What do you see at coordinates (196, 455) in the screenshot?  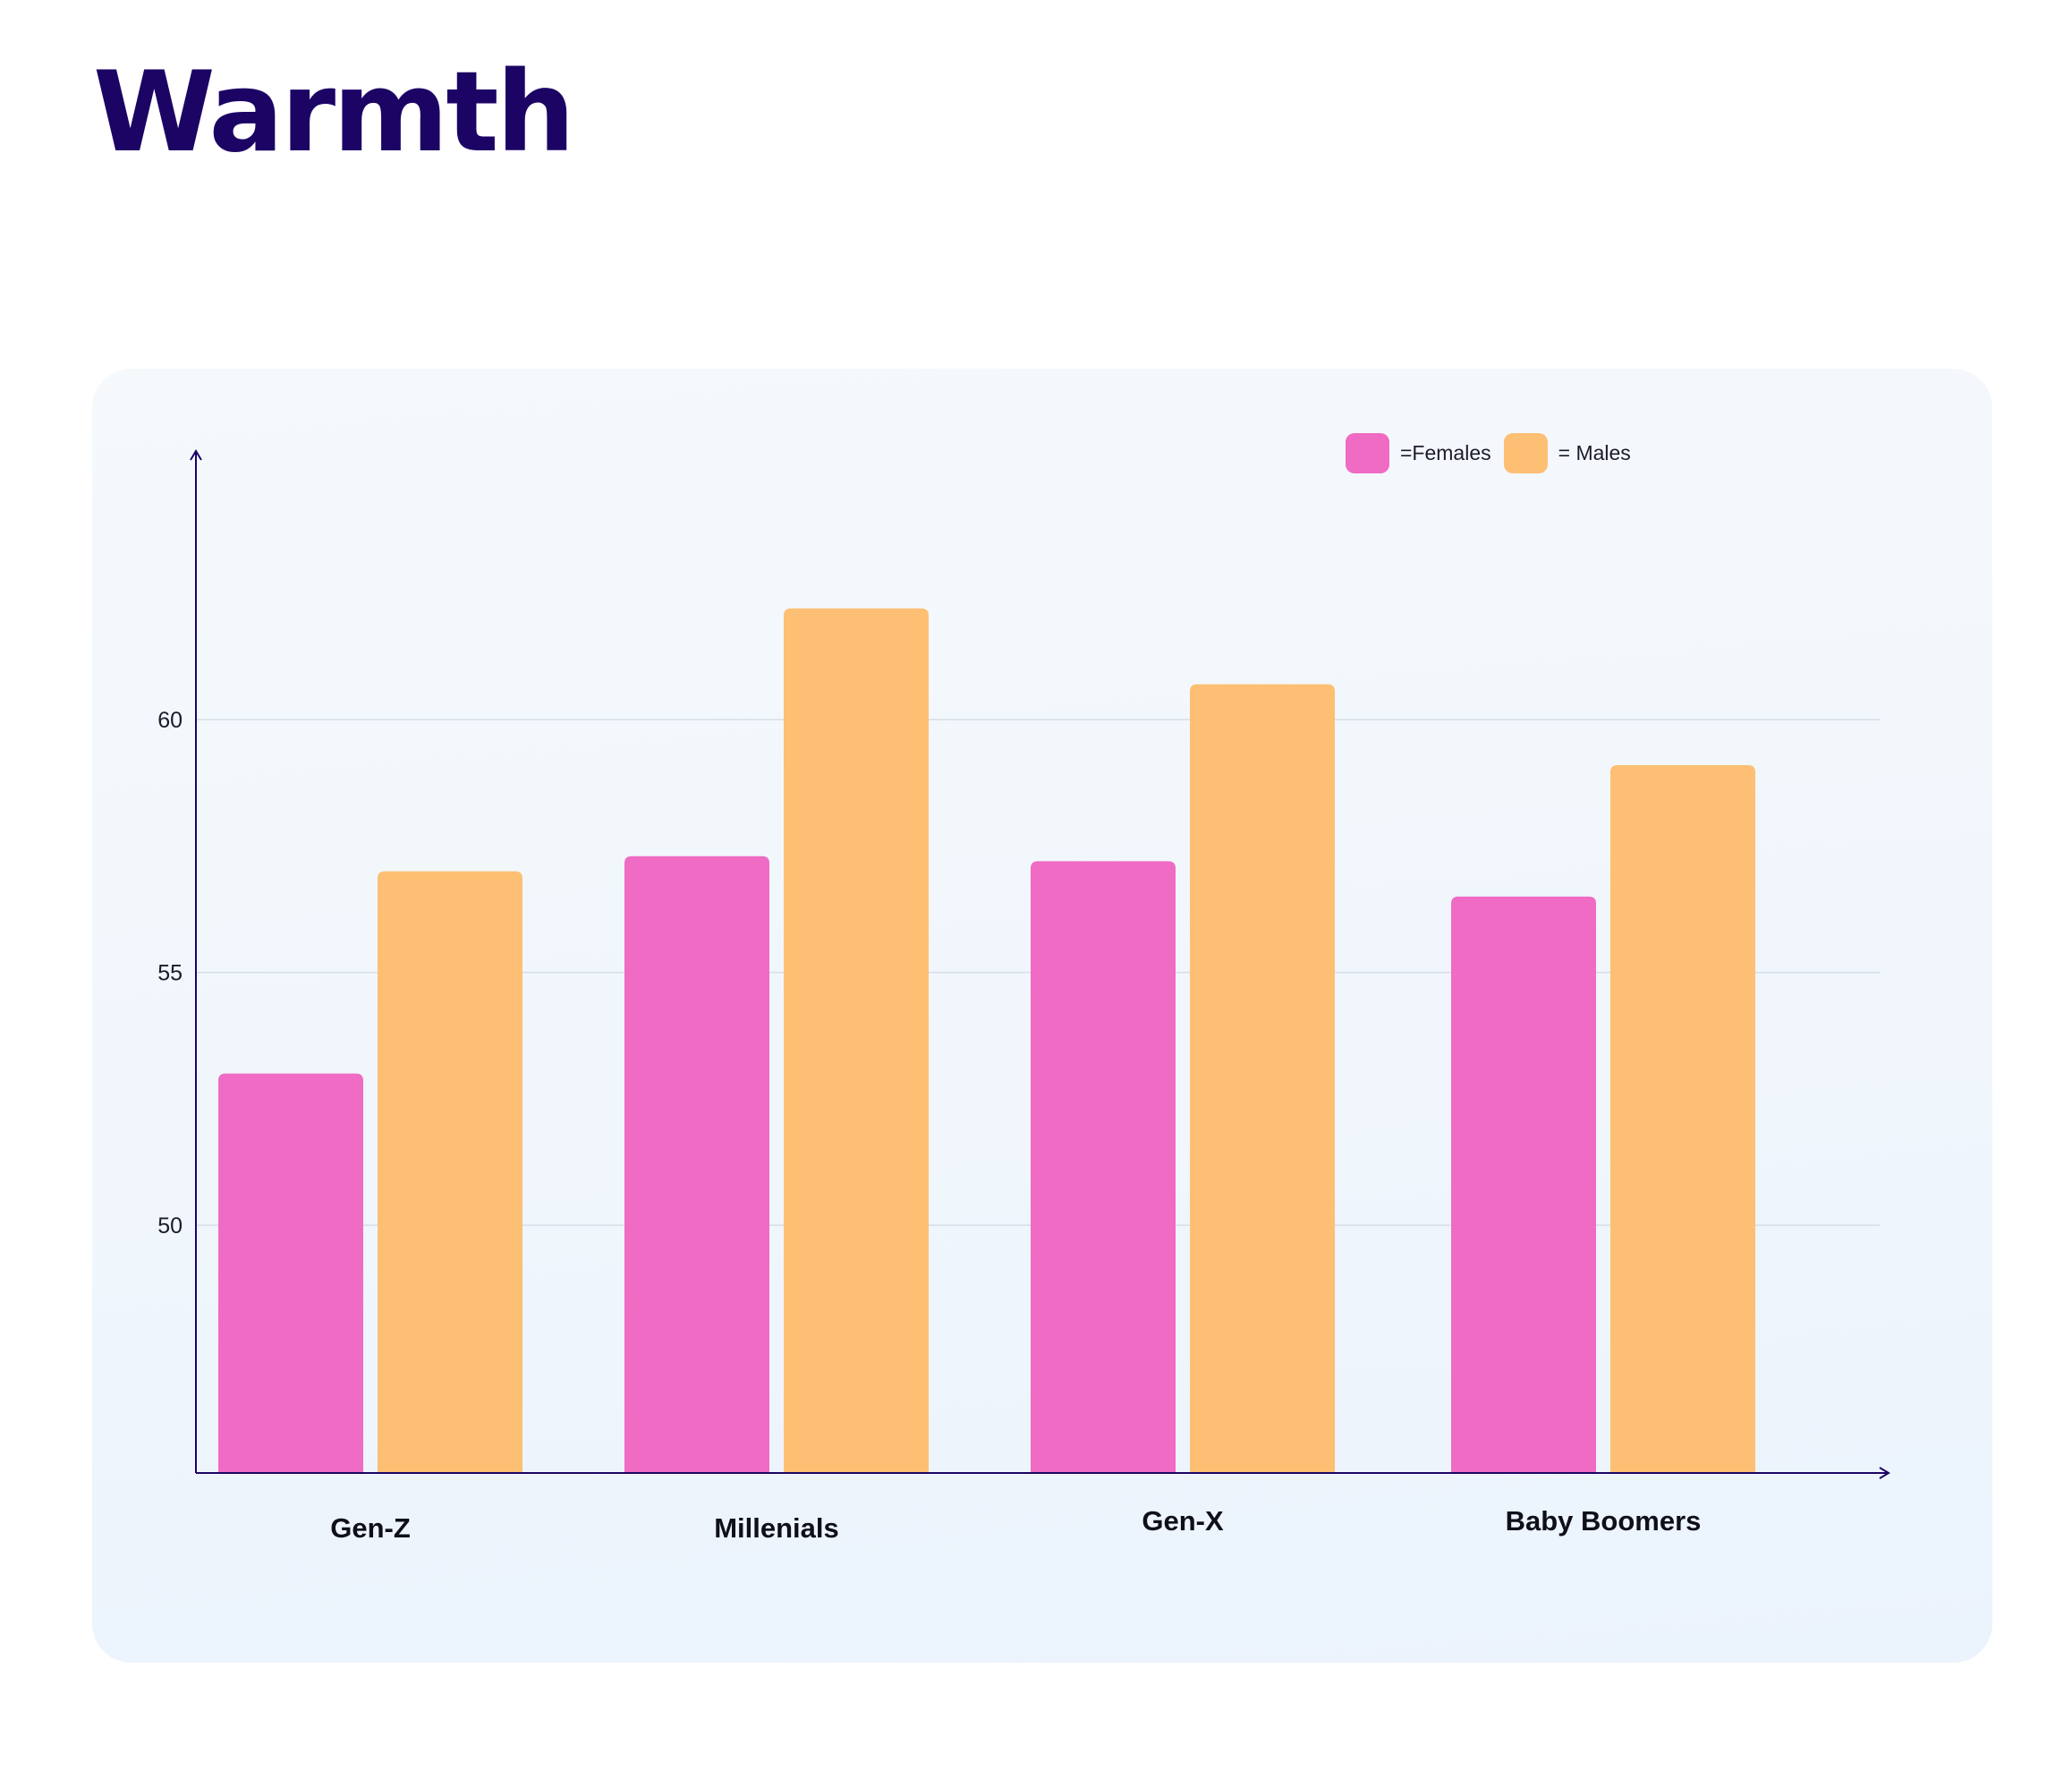 I see `y-axis-arrow` at bounding box center [196, 455].